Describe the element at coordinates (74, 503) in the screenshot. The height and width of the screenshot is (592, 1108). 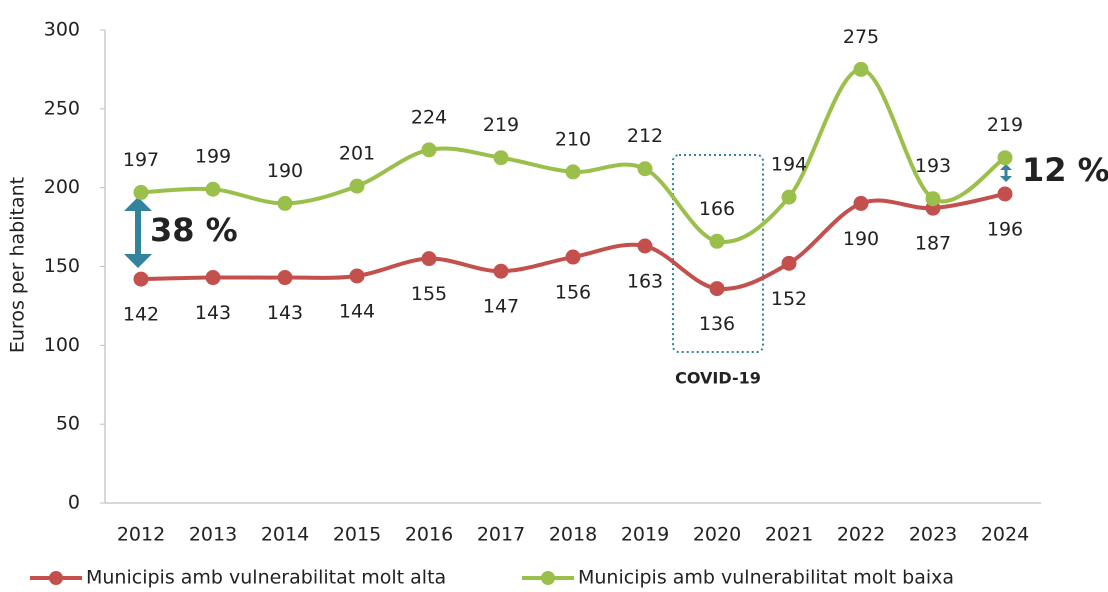
I see `y-tick-label: 0` at that location.